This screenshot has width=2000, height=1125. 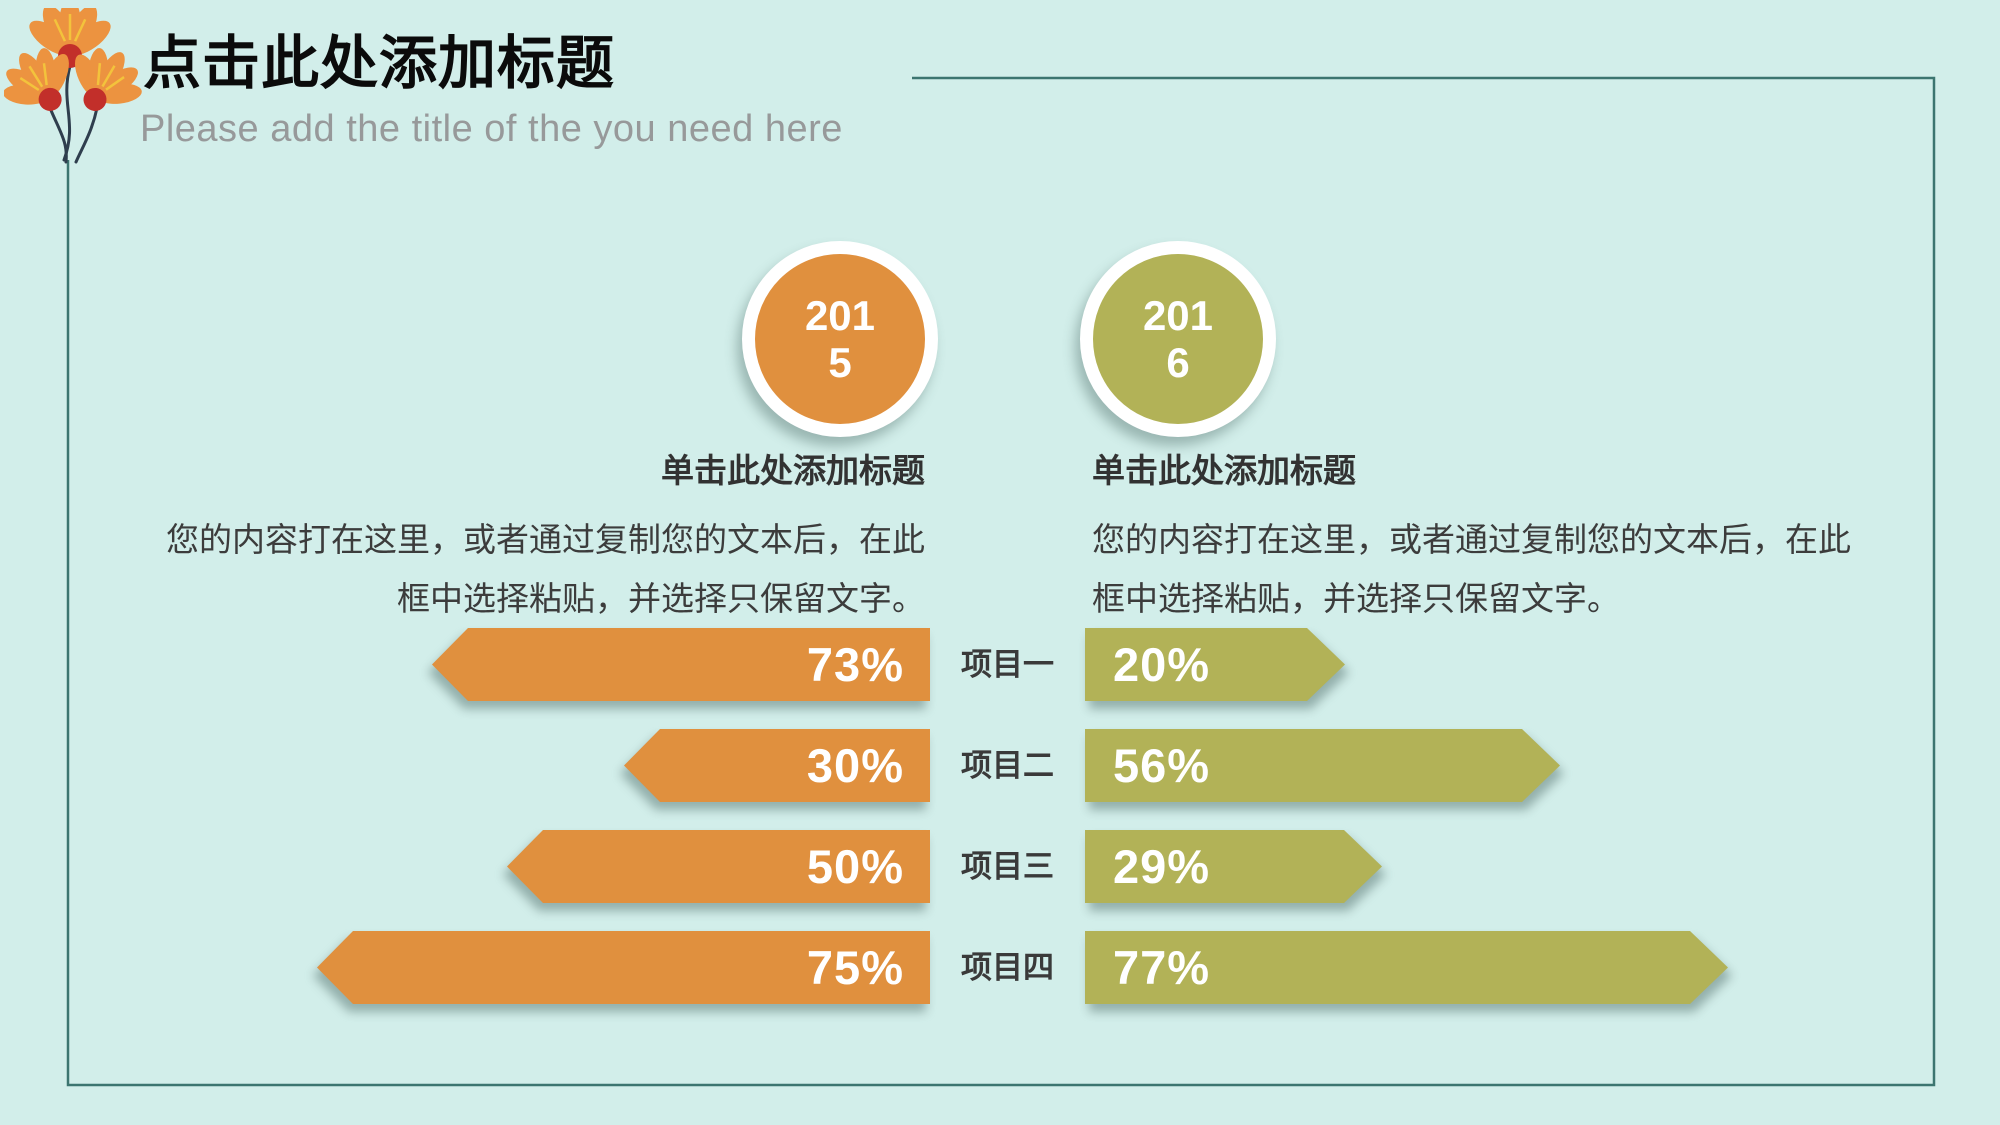 I want to click on year-label: 2015, so click(x=840, y=338).